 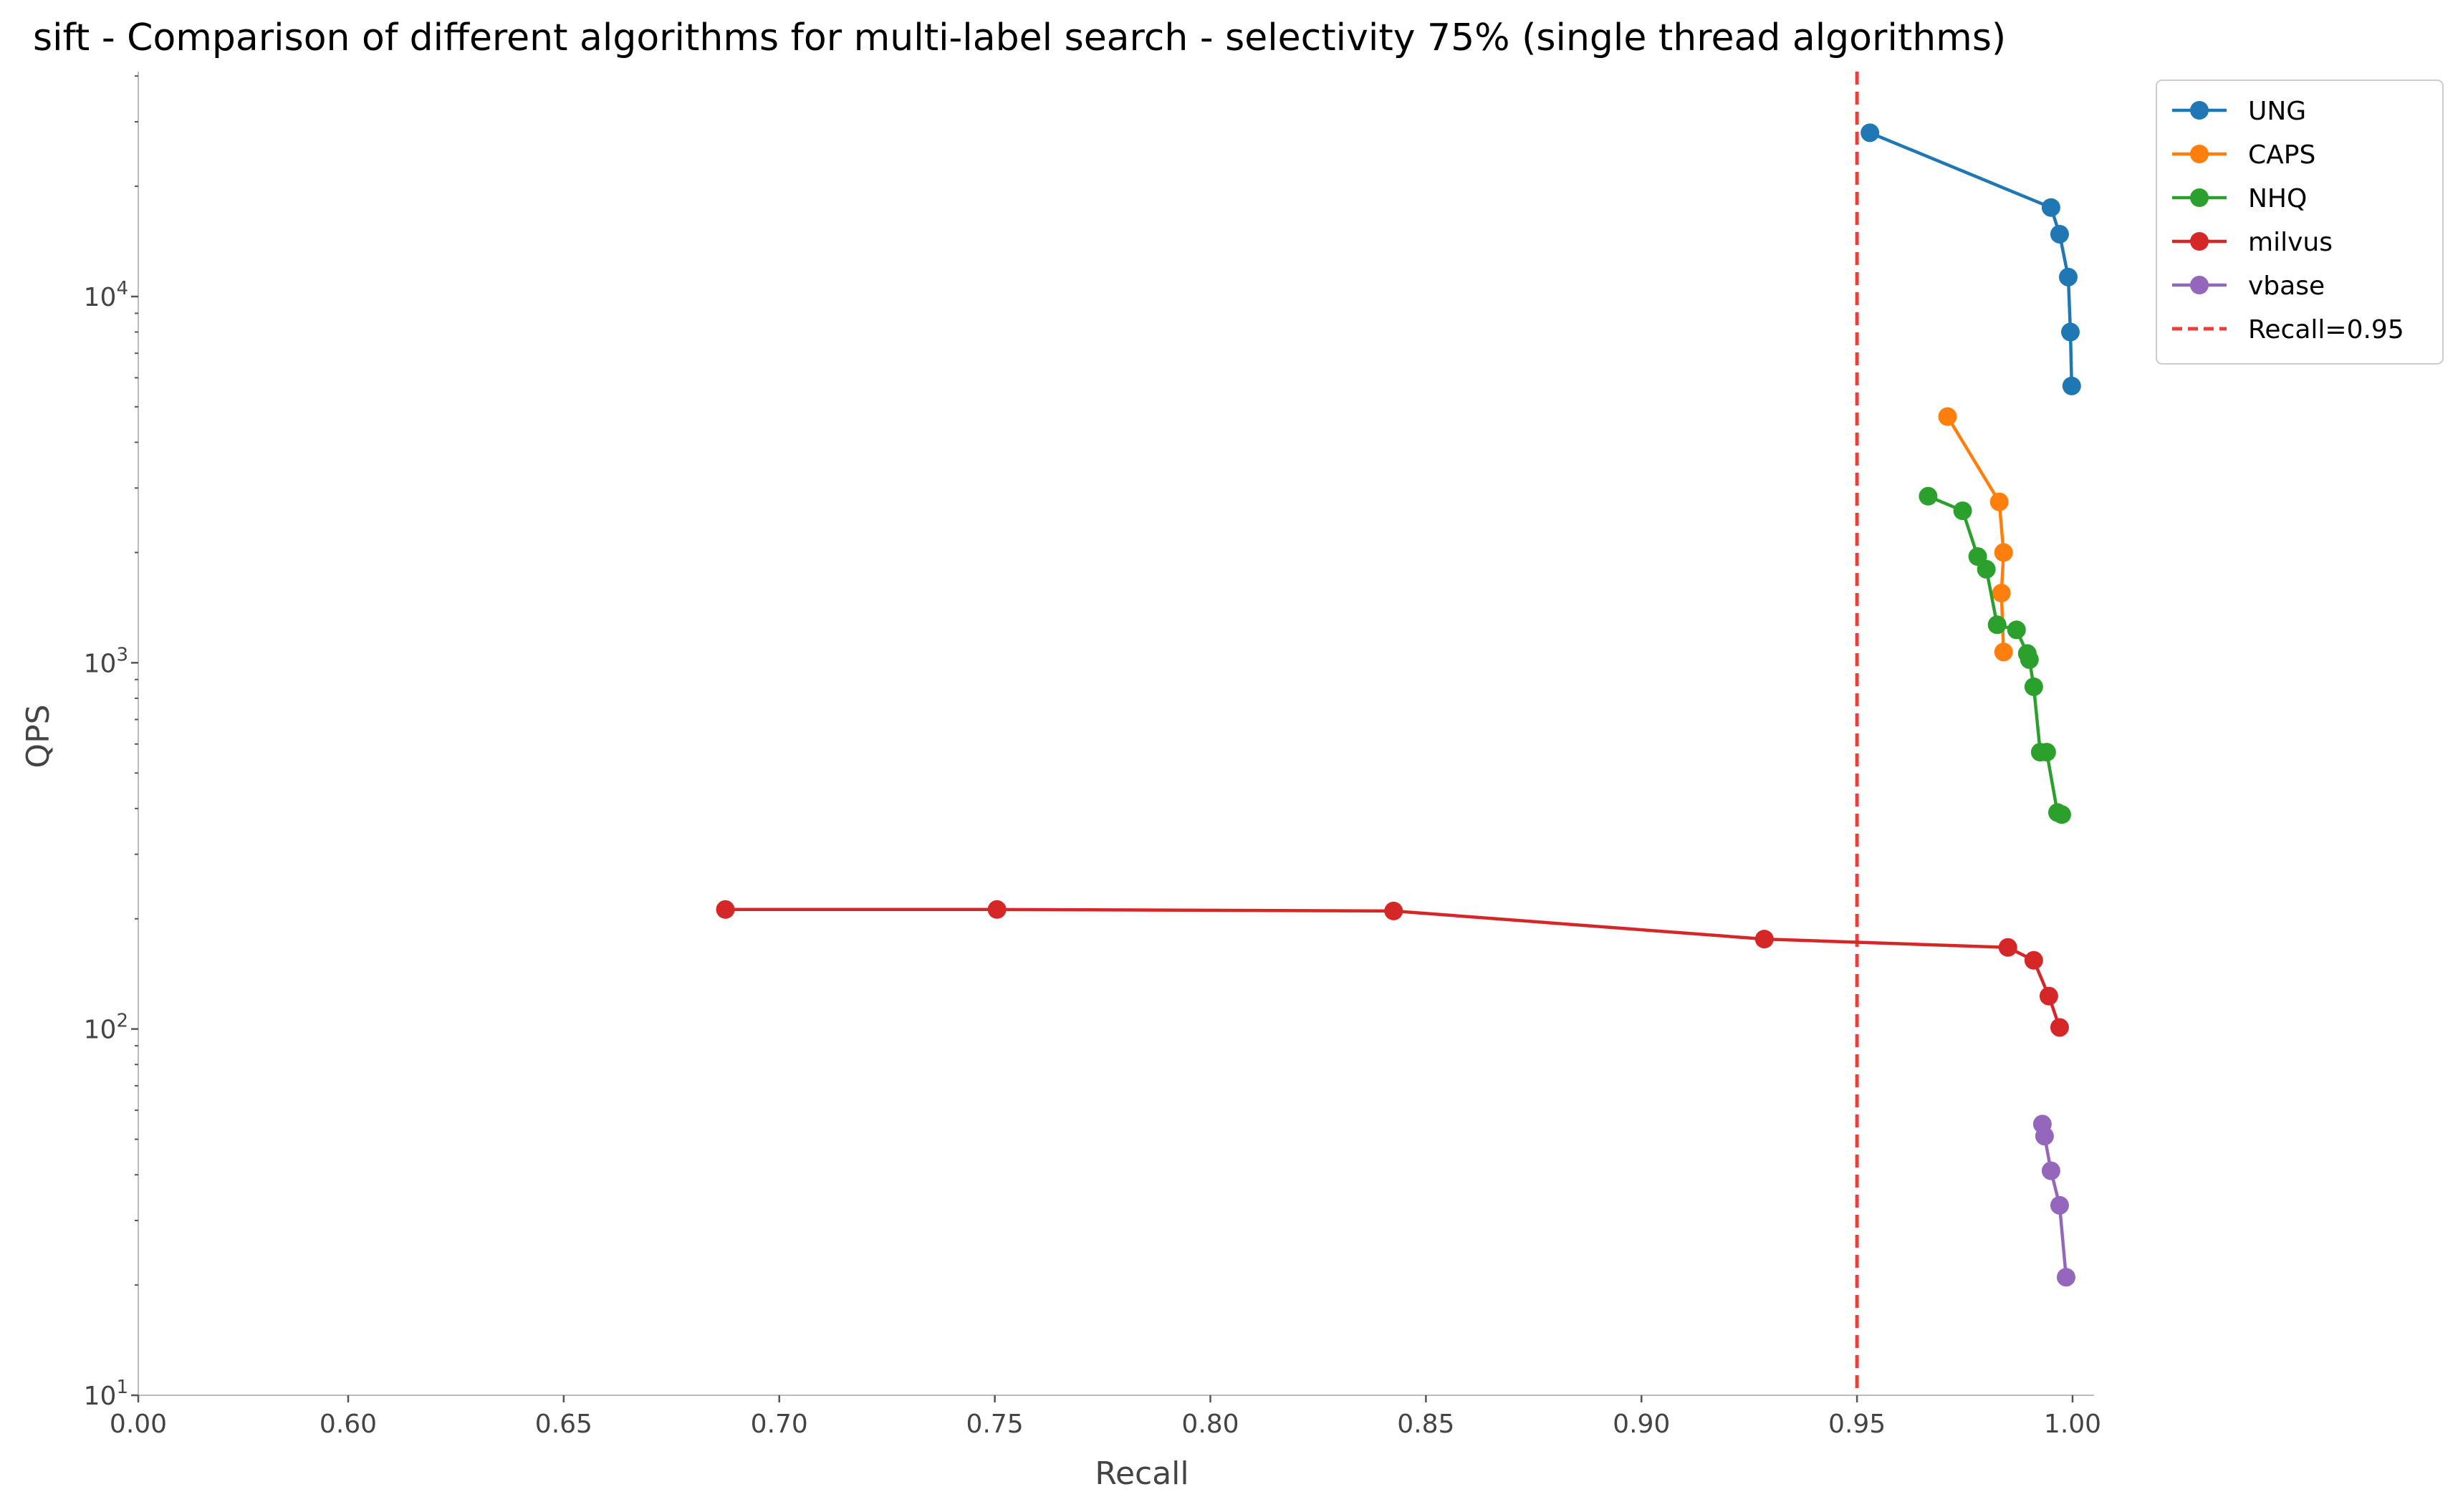 I want to click on legend-label: UNG, so click(x=2277, y=111).